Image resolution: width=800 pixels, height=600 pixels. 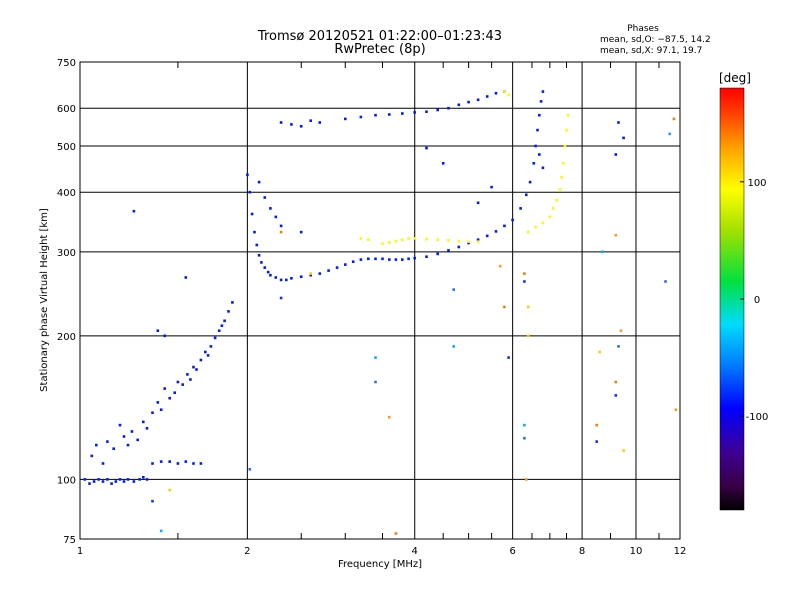 What do you see at coordinates (66, 480) in the screenshot?
I see `y-tick-label: 100` at bounding box center [66, 480].